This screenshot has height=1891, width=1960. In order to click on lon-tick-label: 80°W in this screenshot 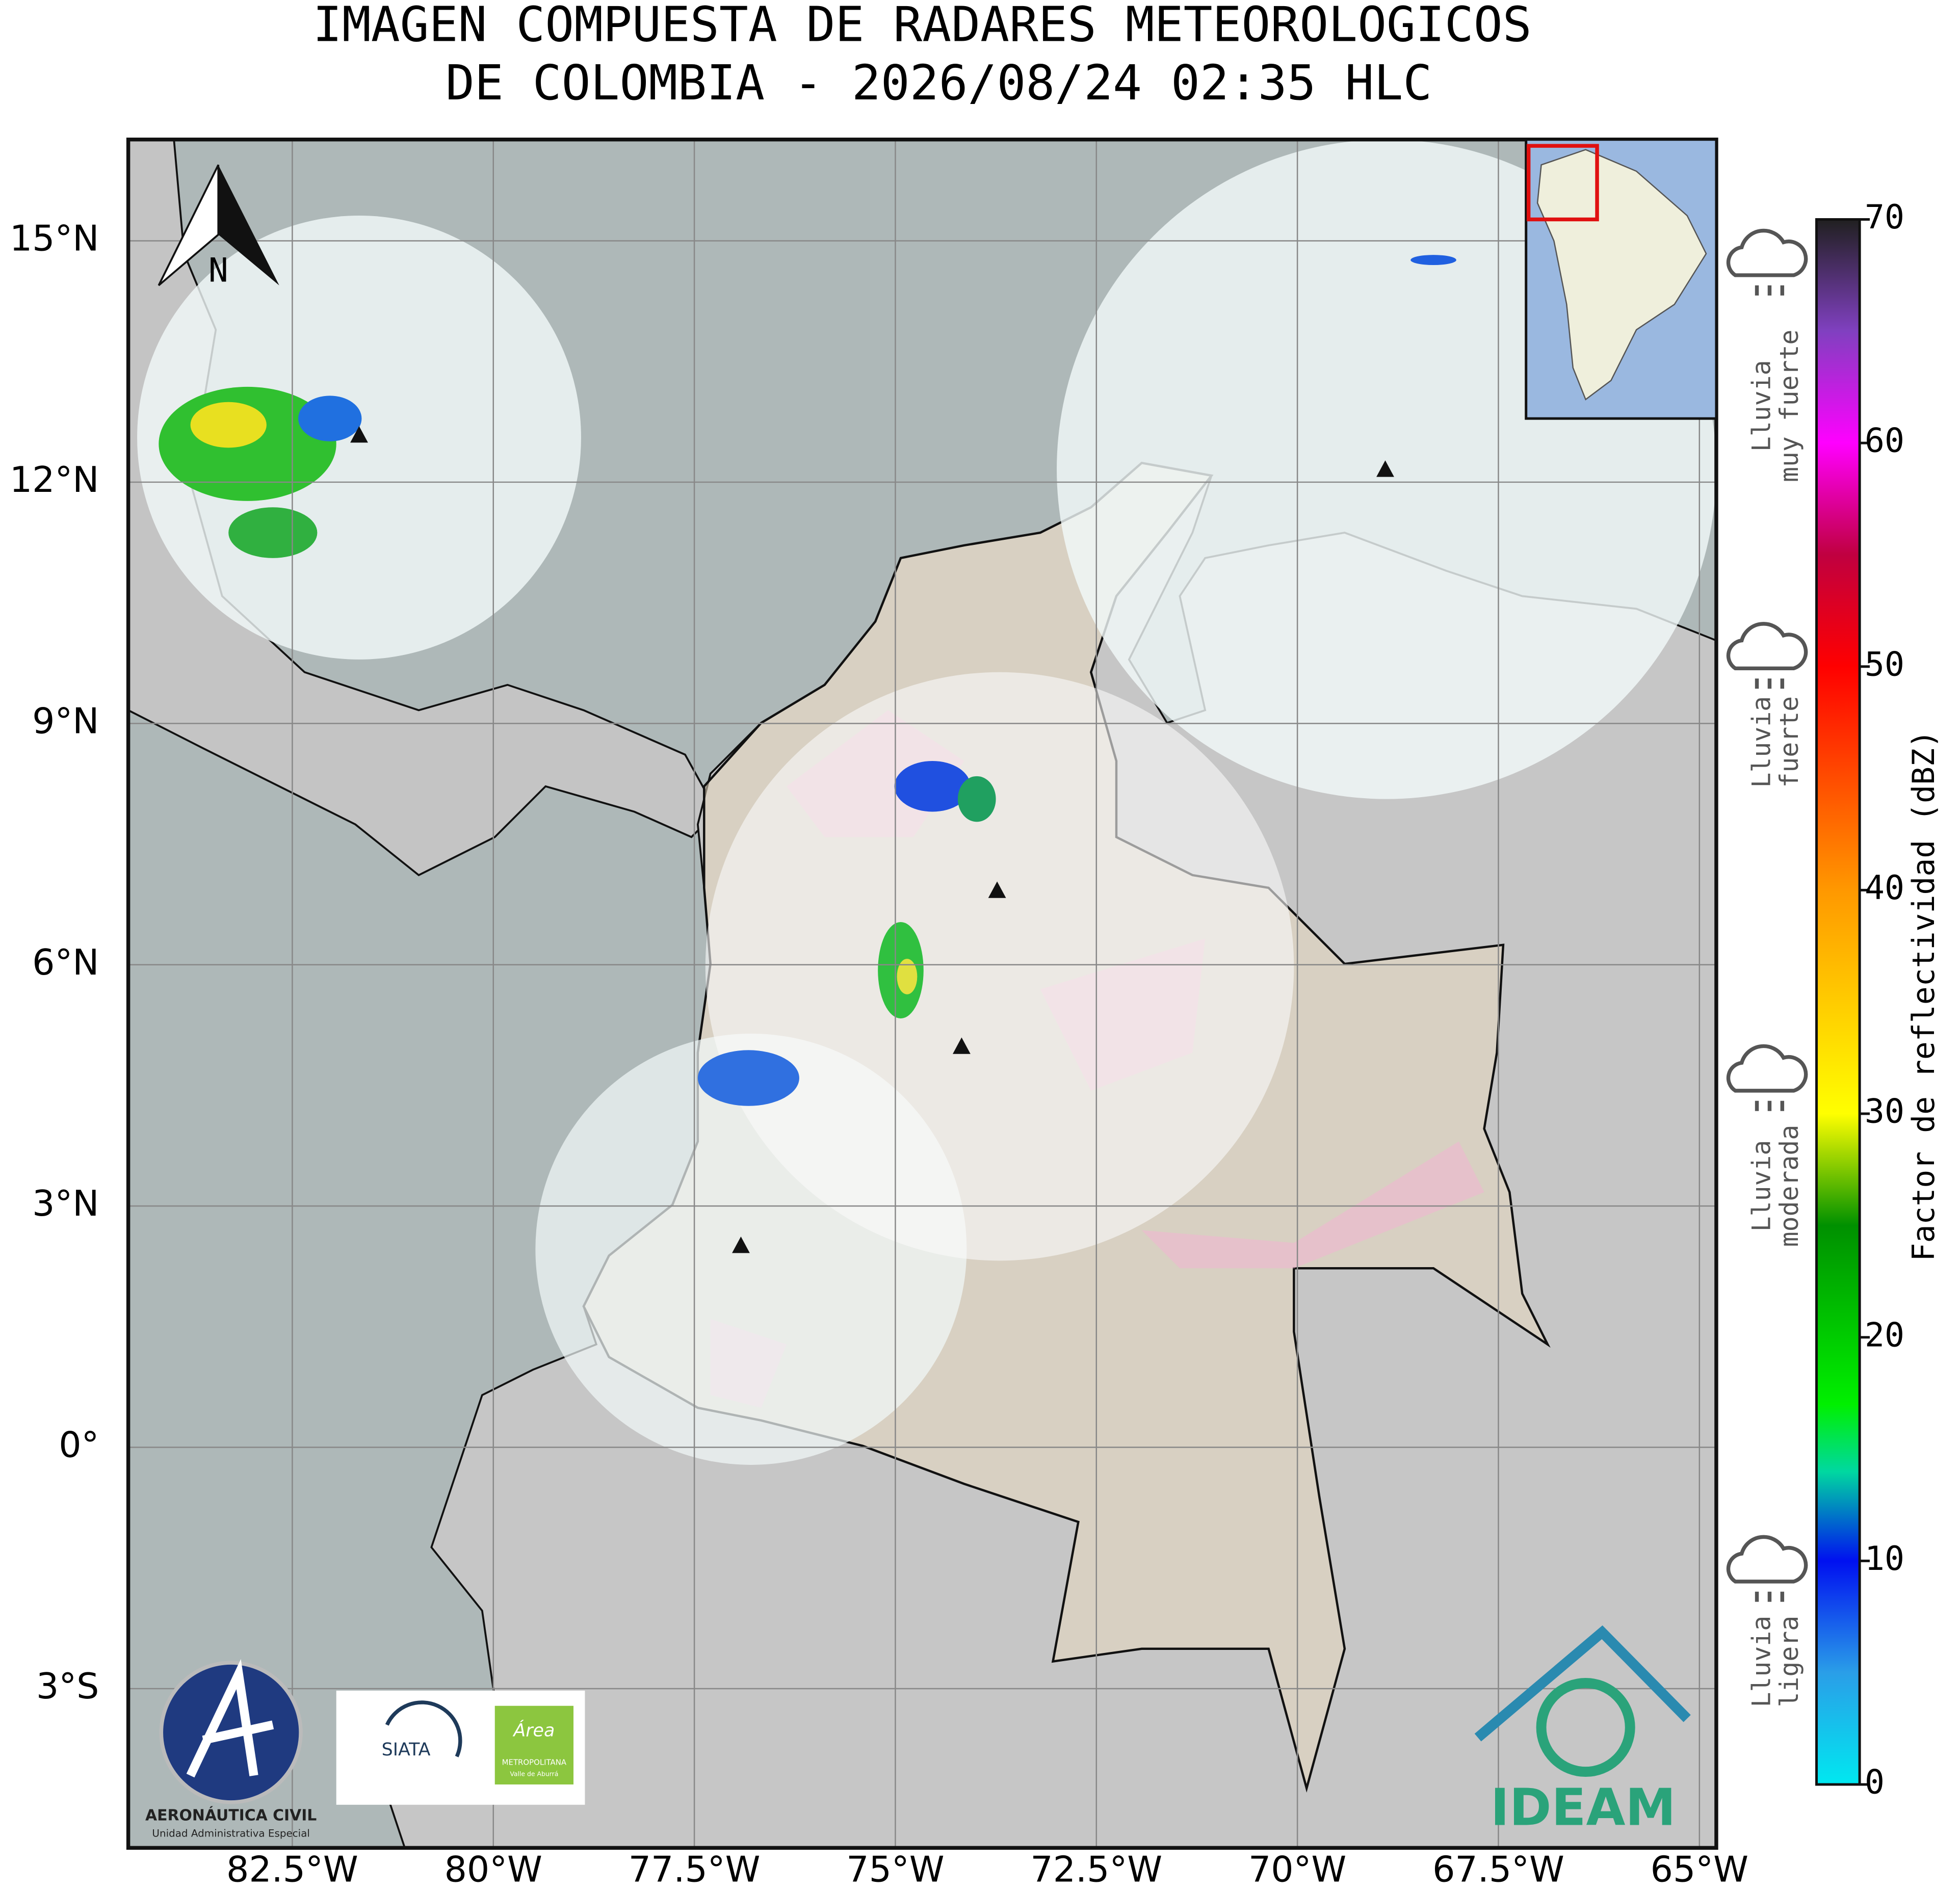, I will do `click(493, 1869)`.